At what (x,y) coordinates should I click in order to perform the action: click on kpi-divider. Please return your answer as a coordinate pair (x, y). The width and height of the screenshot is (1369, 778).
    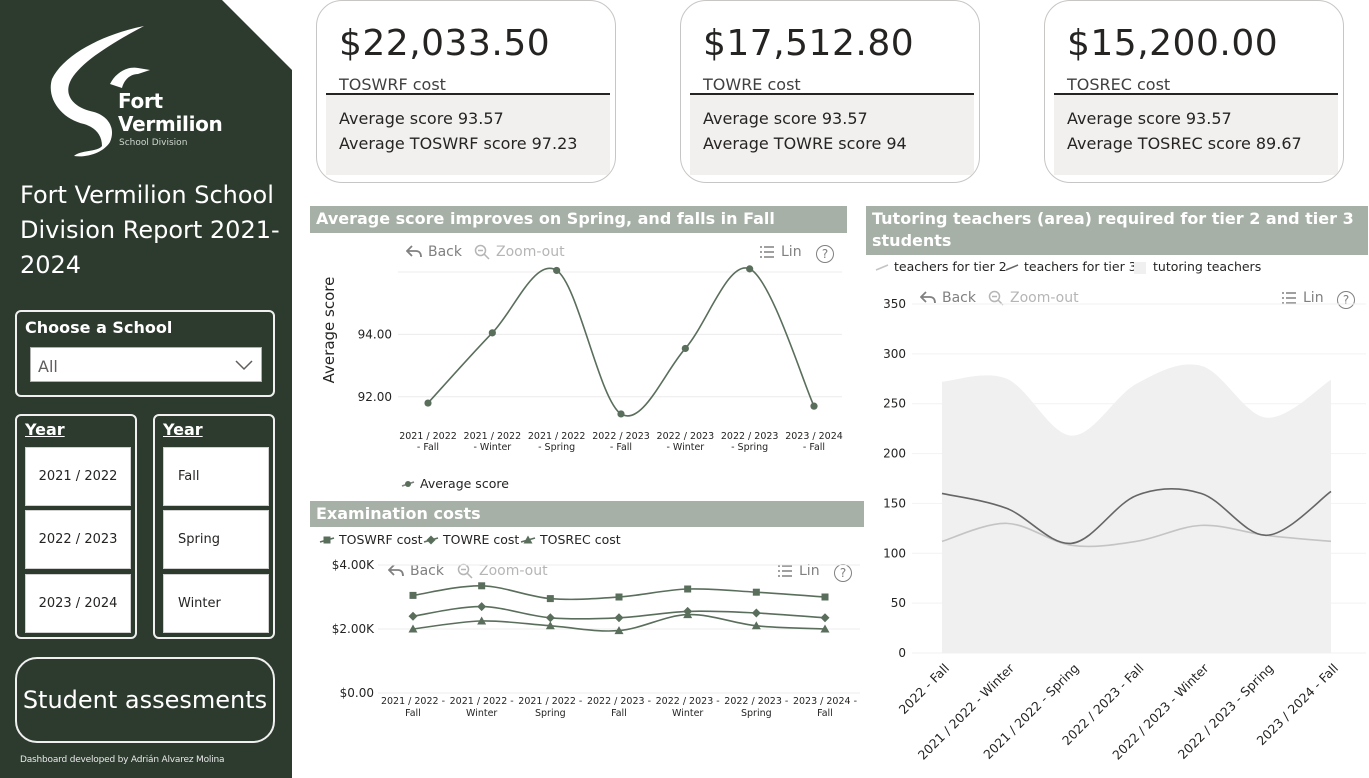
    Looking at the image, I should click on (468, 94).